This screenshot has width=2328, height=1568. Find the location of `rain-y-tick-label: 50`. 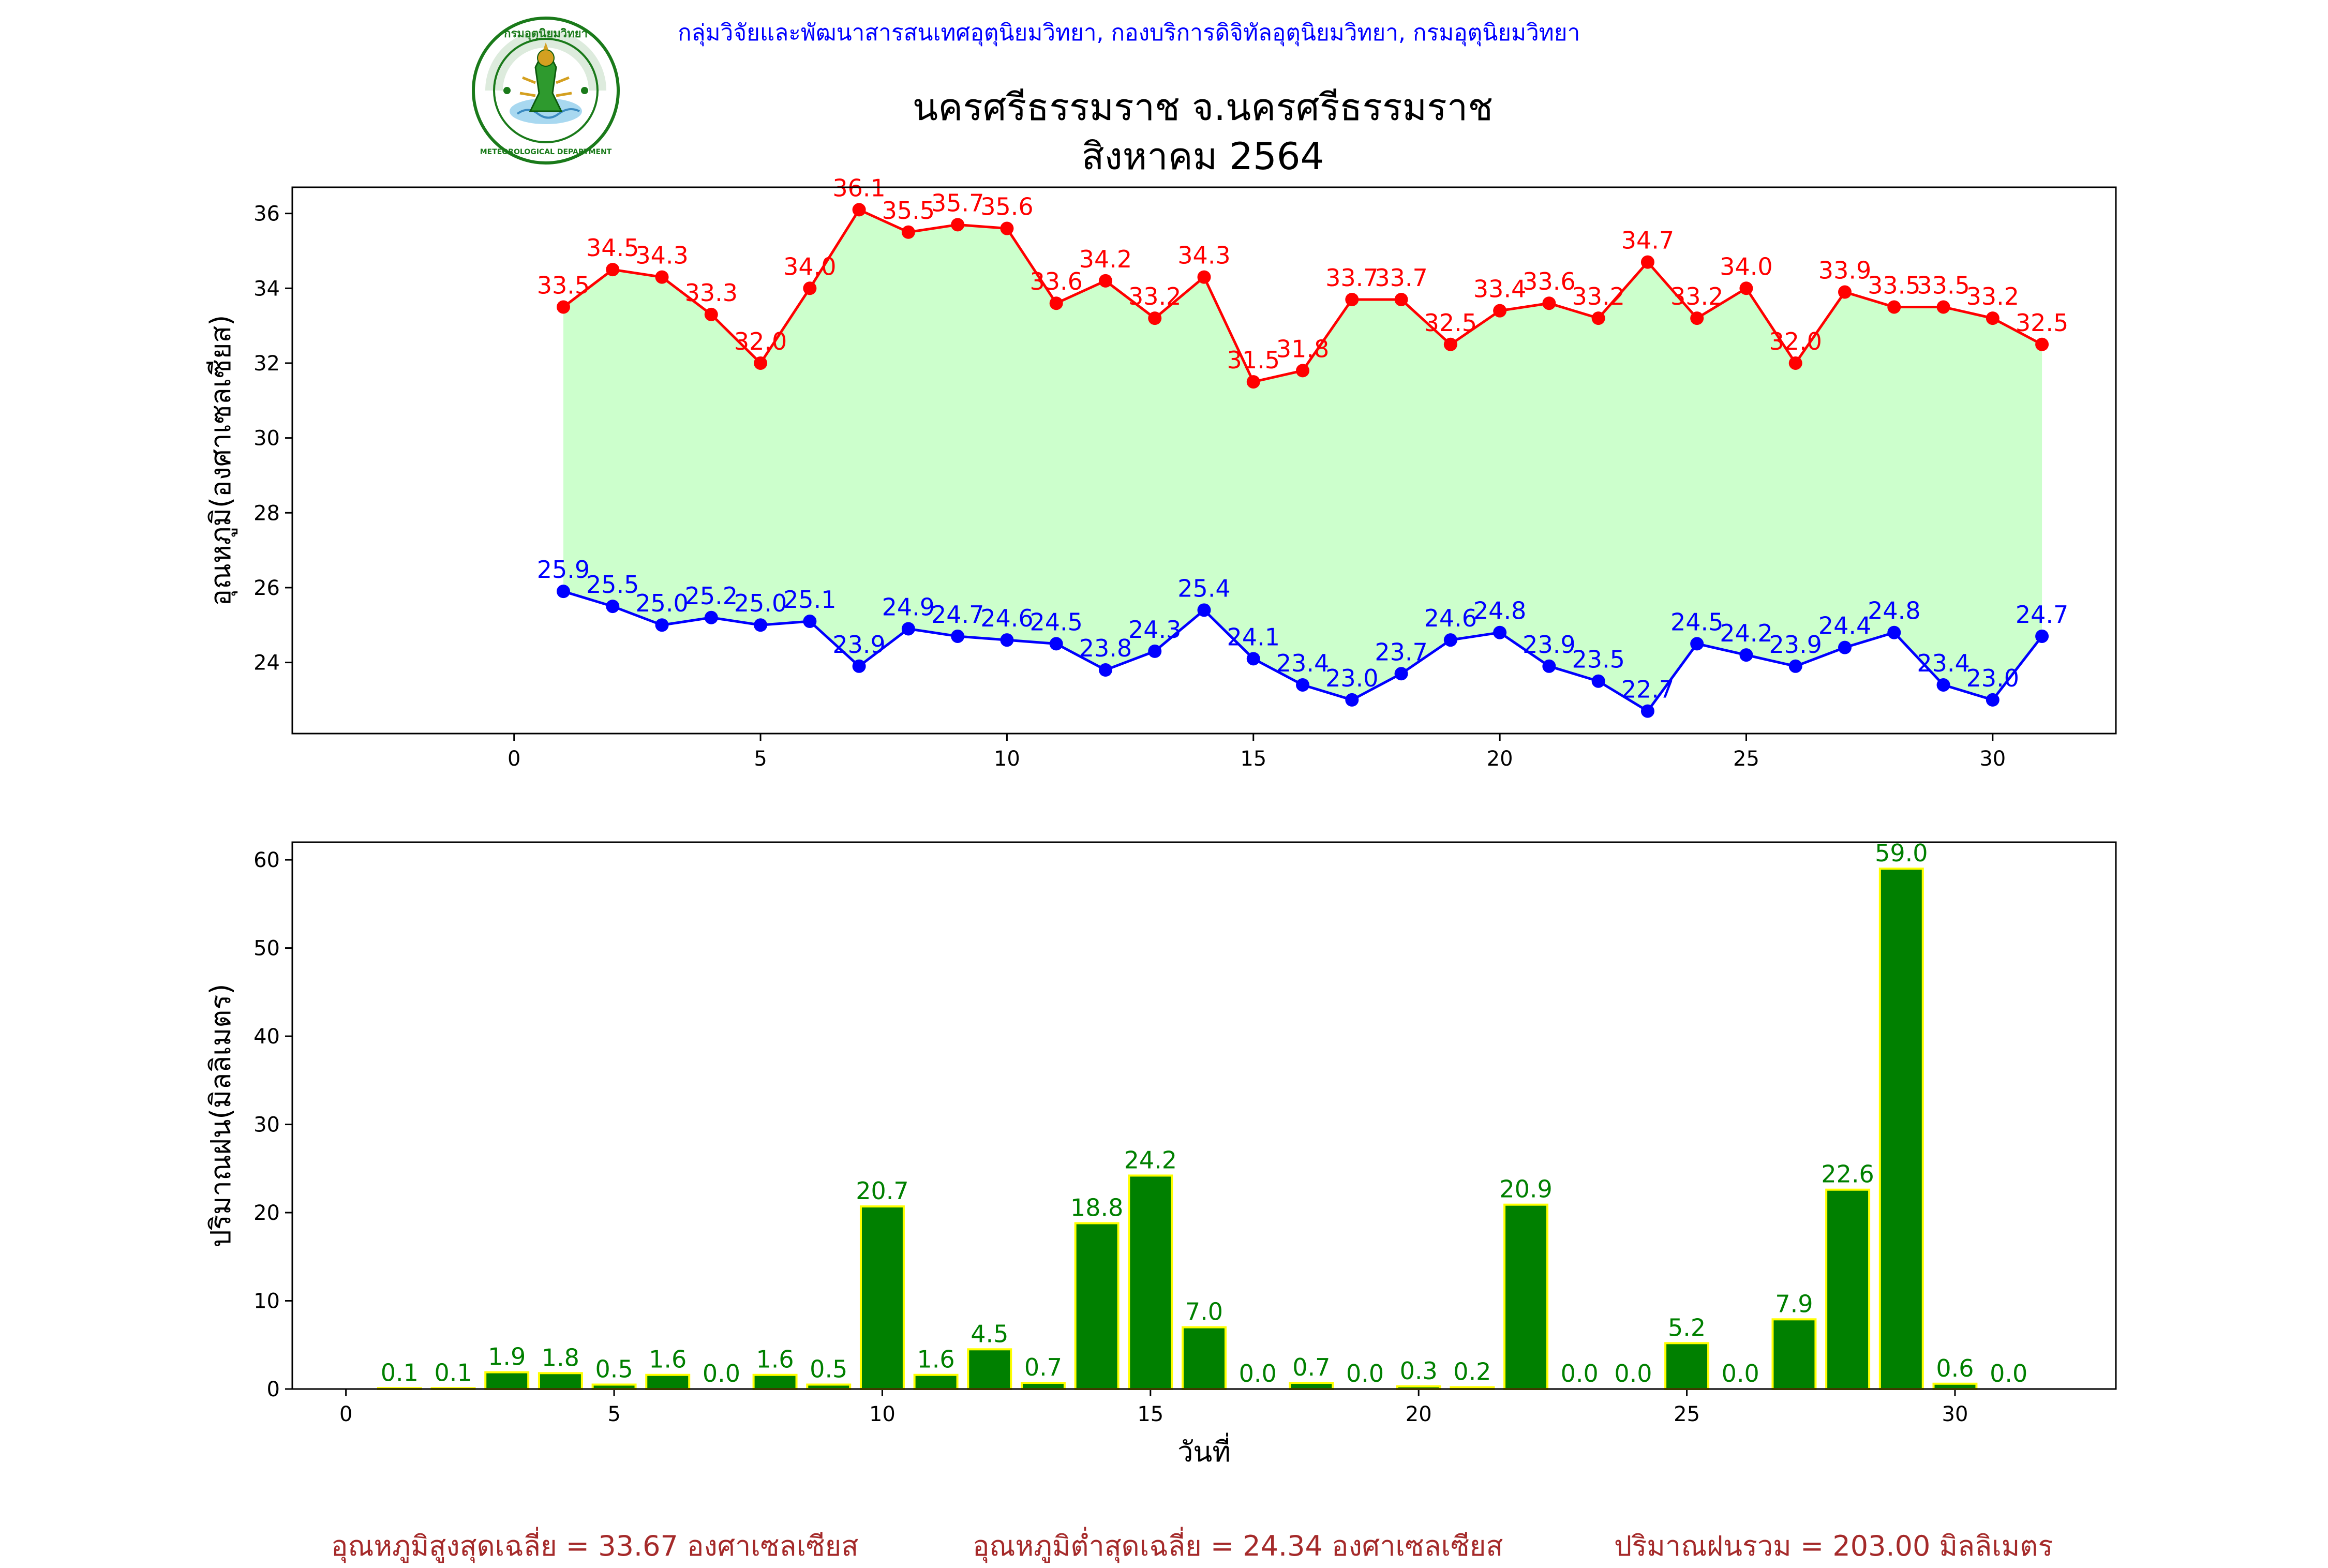

rain-y-tick-label: 50 is located at coordinates (266, 949).